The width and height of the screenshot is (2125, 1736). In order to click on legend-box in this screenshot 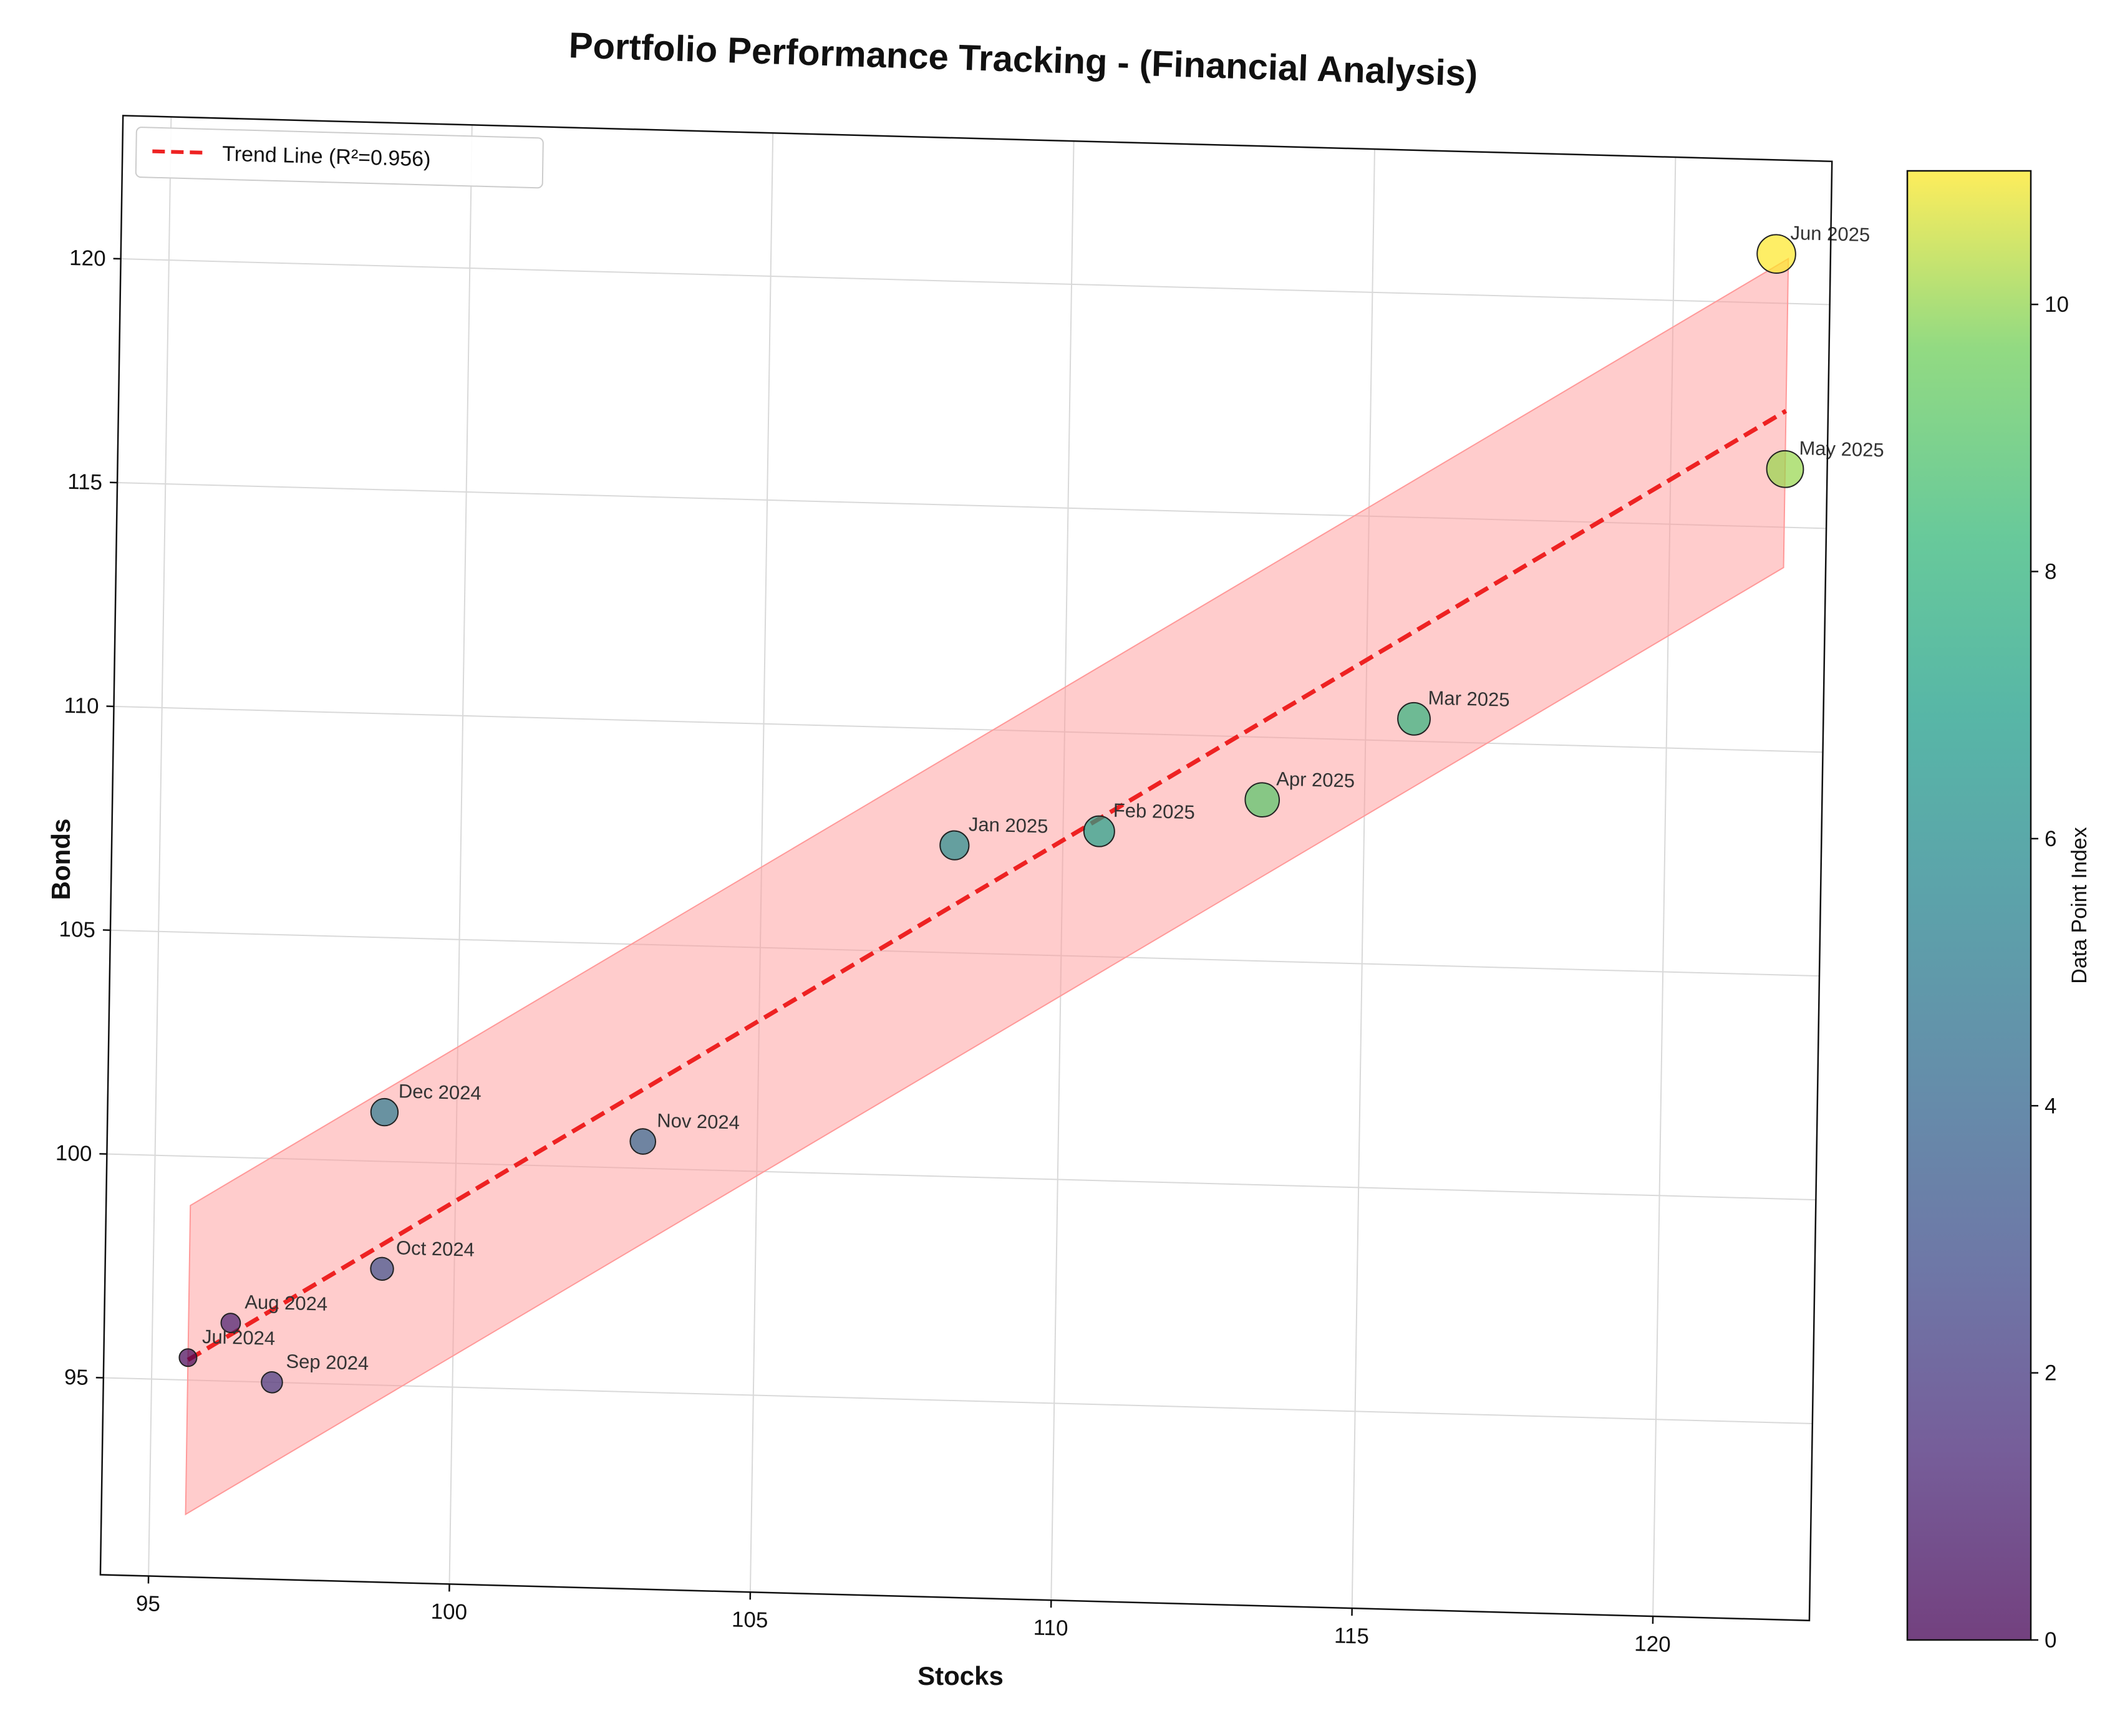, I will do `click(339, 158)`.